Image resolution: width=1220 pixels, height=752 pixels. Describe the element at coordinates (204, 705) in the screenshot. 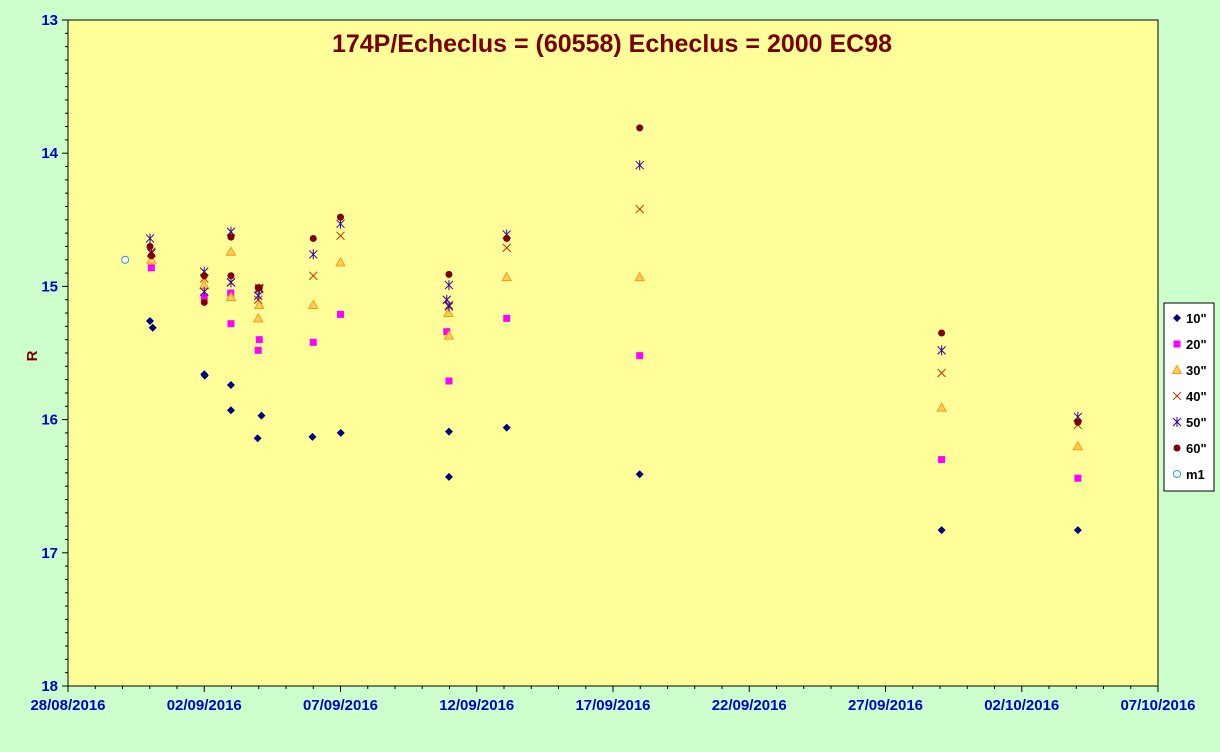

I see `x-tick-label: 02/09/2016` at that location.